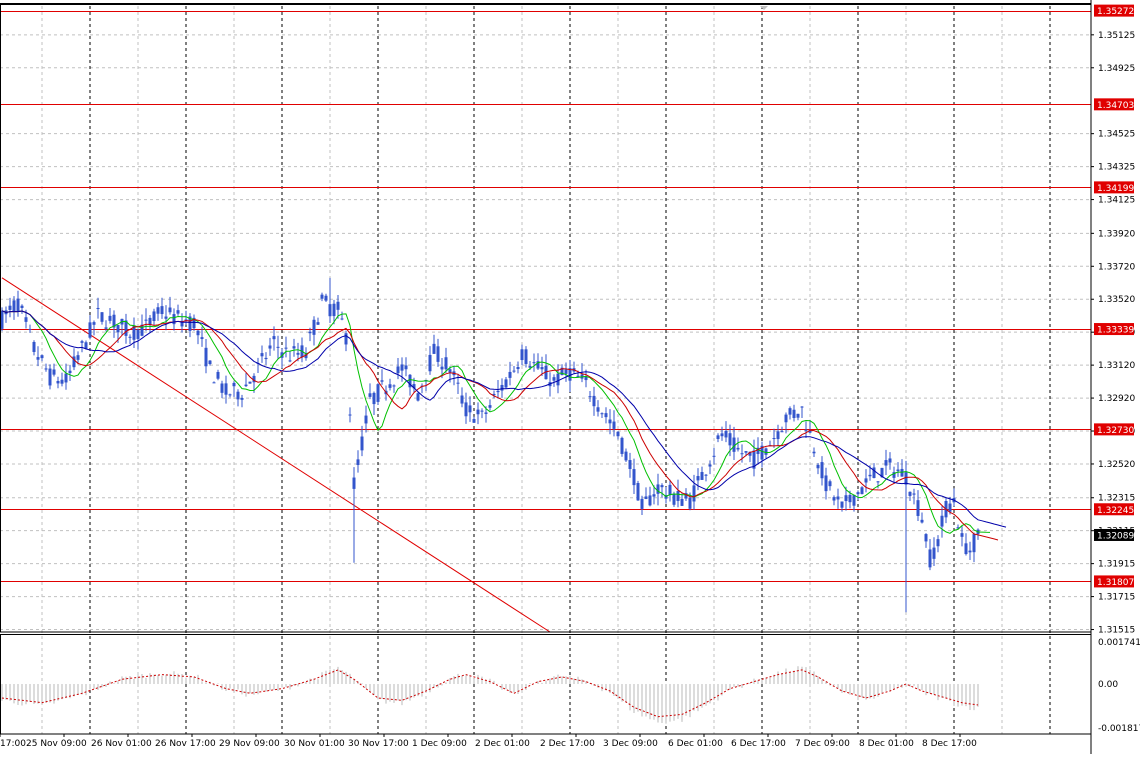 The height and width of the screenshot is (758, 1140). Describe the element at coordinates (1108, 685) in the screenshot. I see `oscillator-axis-label: 0.00` at that location.